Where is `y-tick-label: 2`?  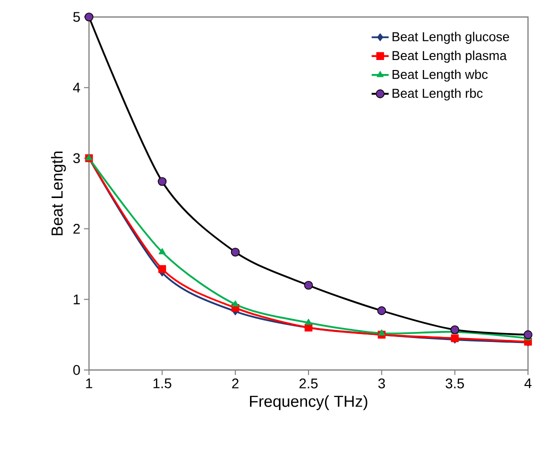
y-tick-label: 2 is located at coordinates (76, 229).